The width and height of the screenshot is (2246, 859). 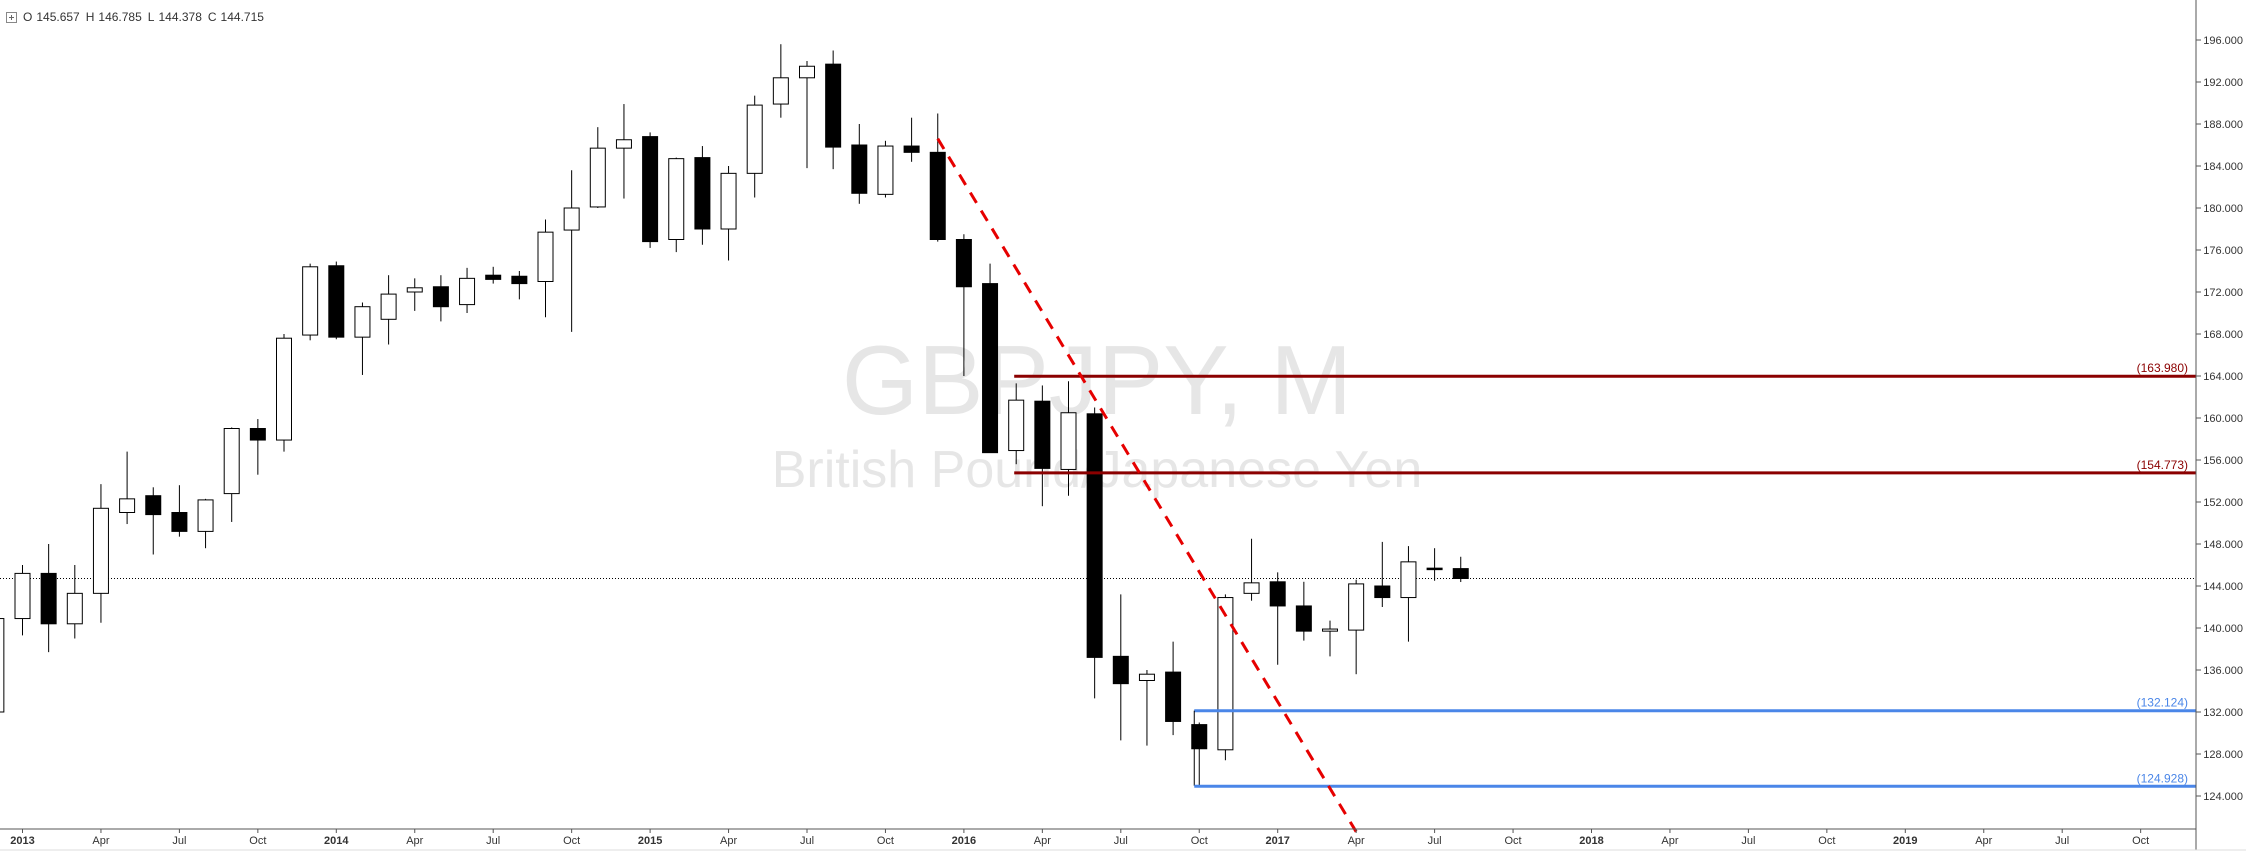 What do you see at coordinates (11, 17) in the screenshot?
I see `expand-legend-icon` at bounding box center [11, 17].